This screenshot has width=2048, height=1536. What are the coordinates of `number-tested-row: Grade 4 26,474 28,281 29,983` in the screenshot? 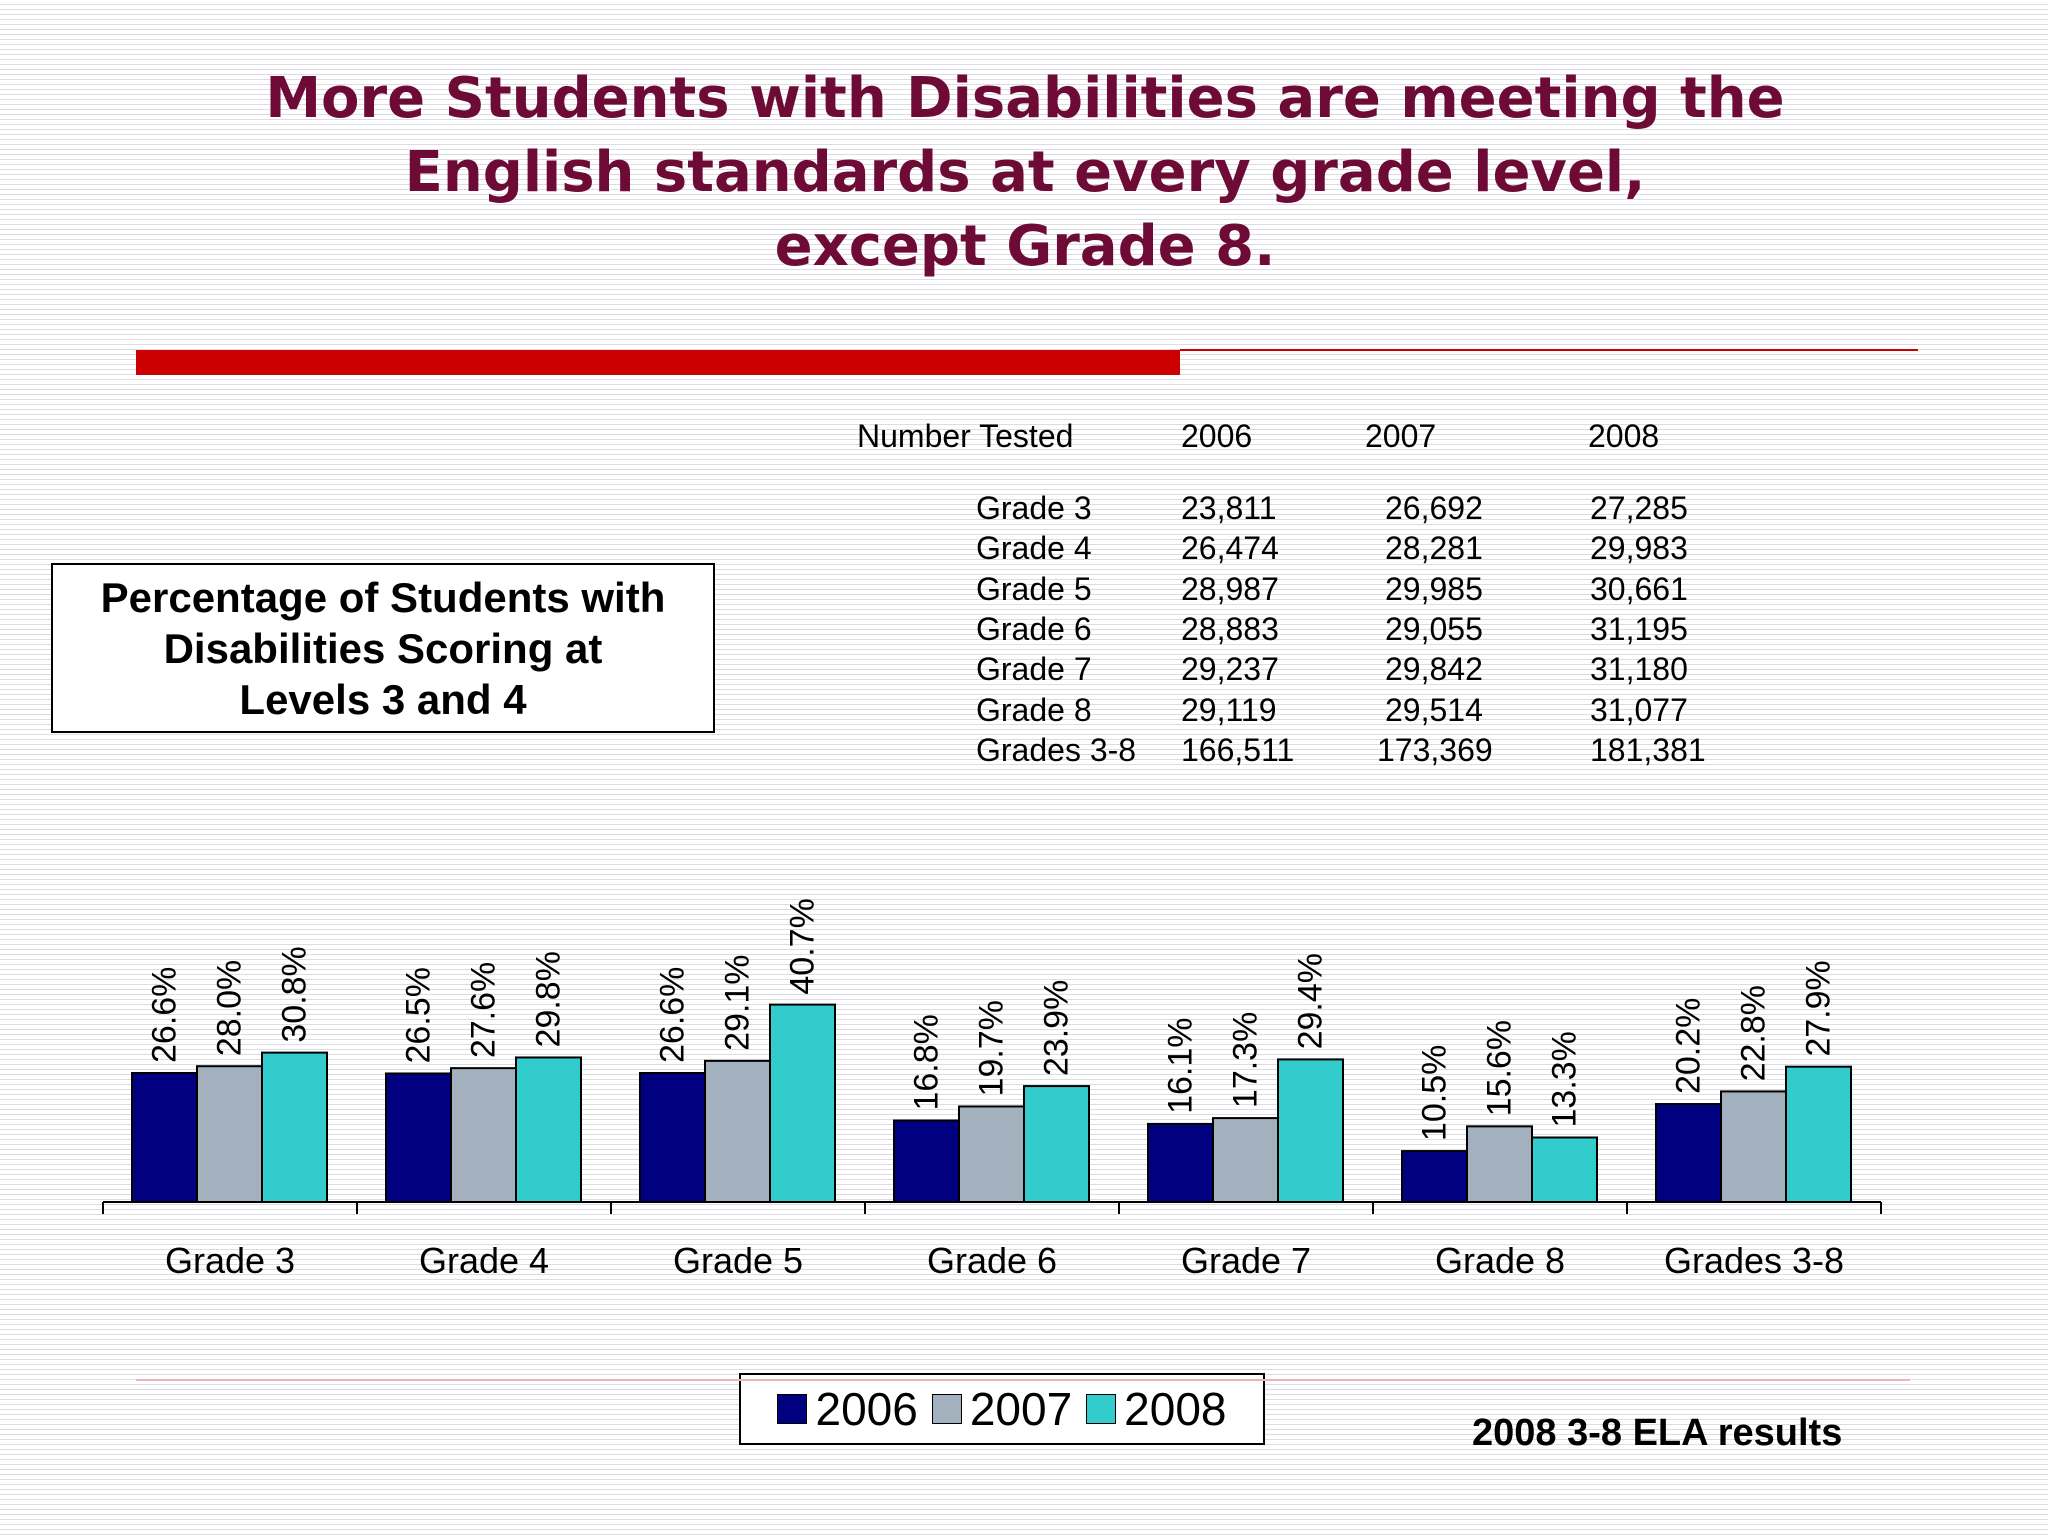 It's located at (1024, 550).